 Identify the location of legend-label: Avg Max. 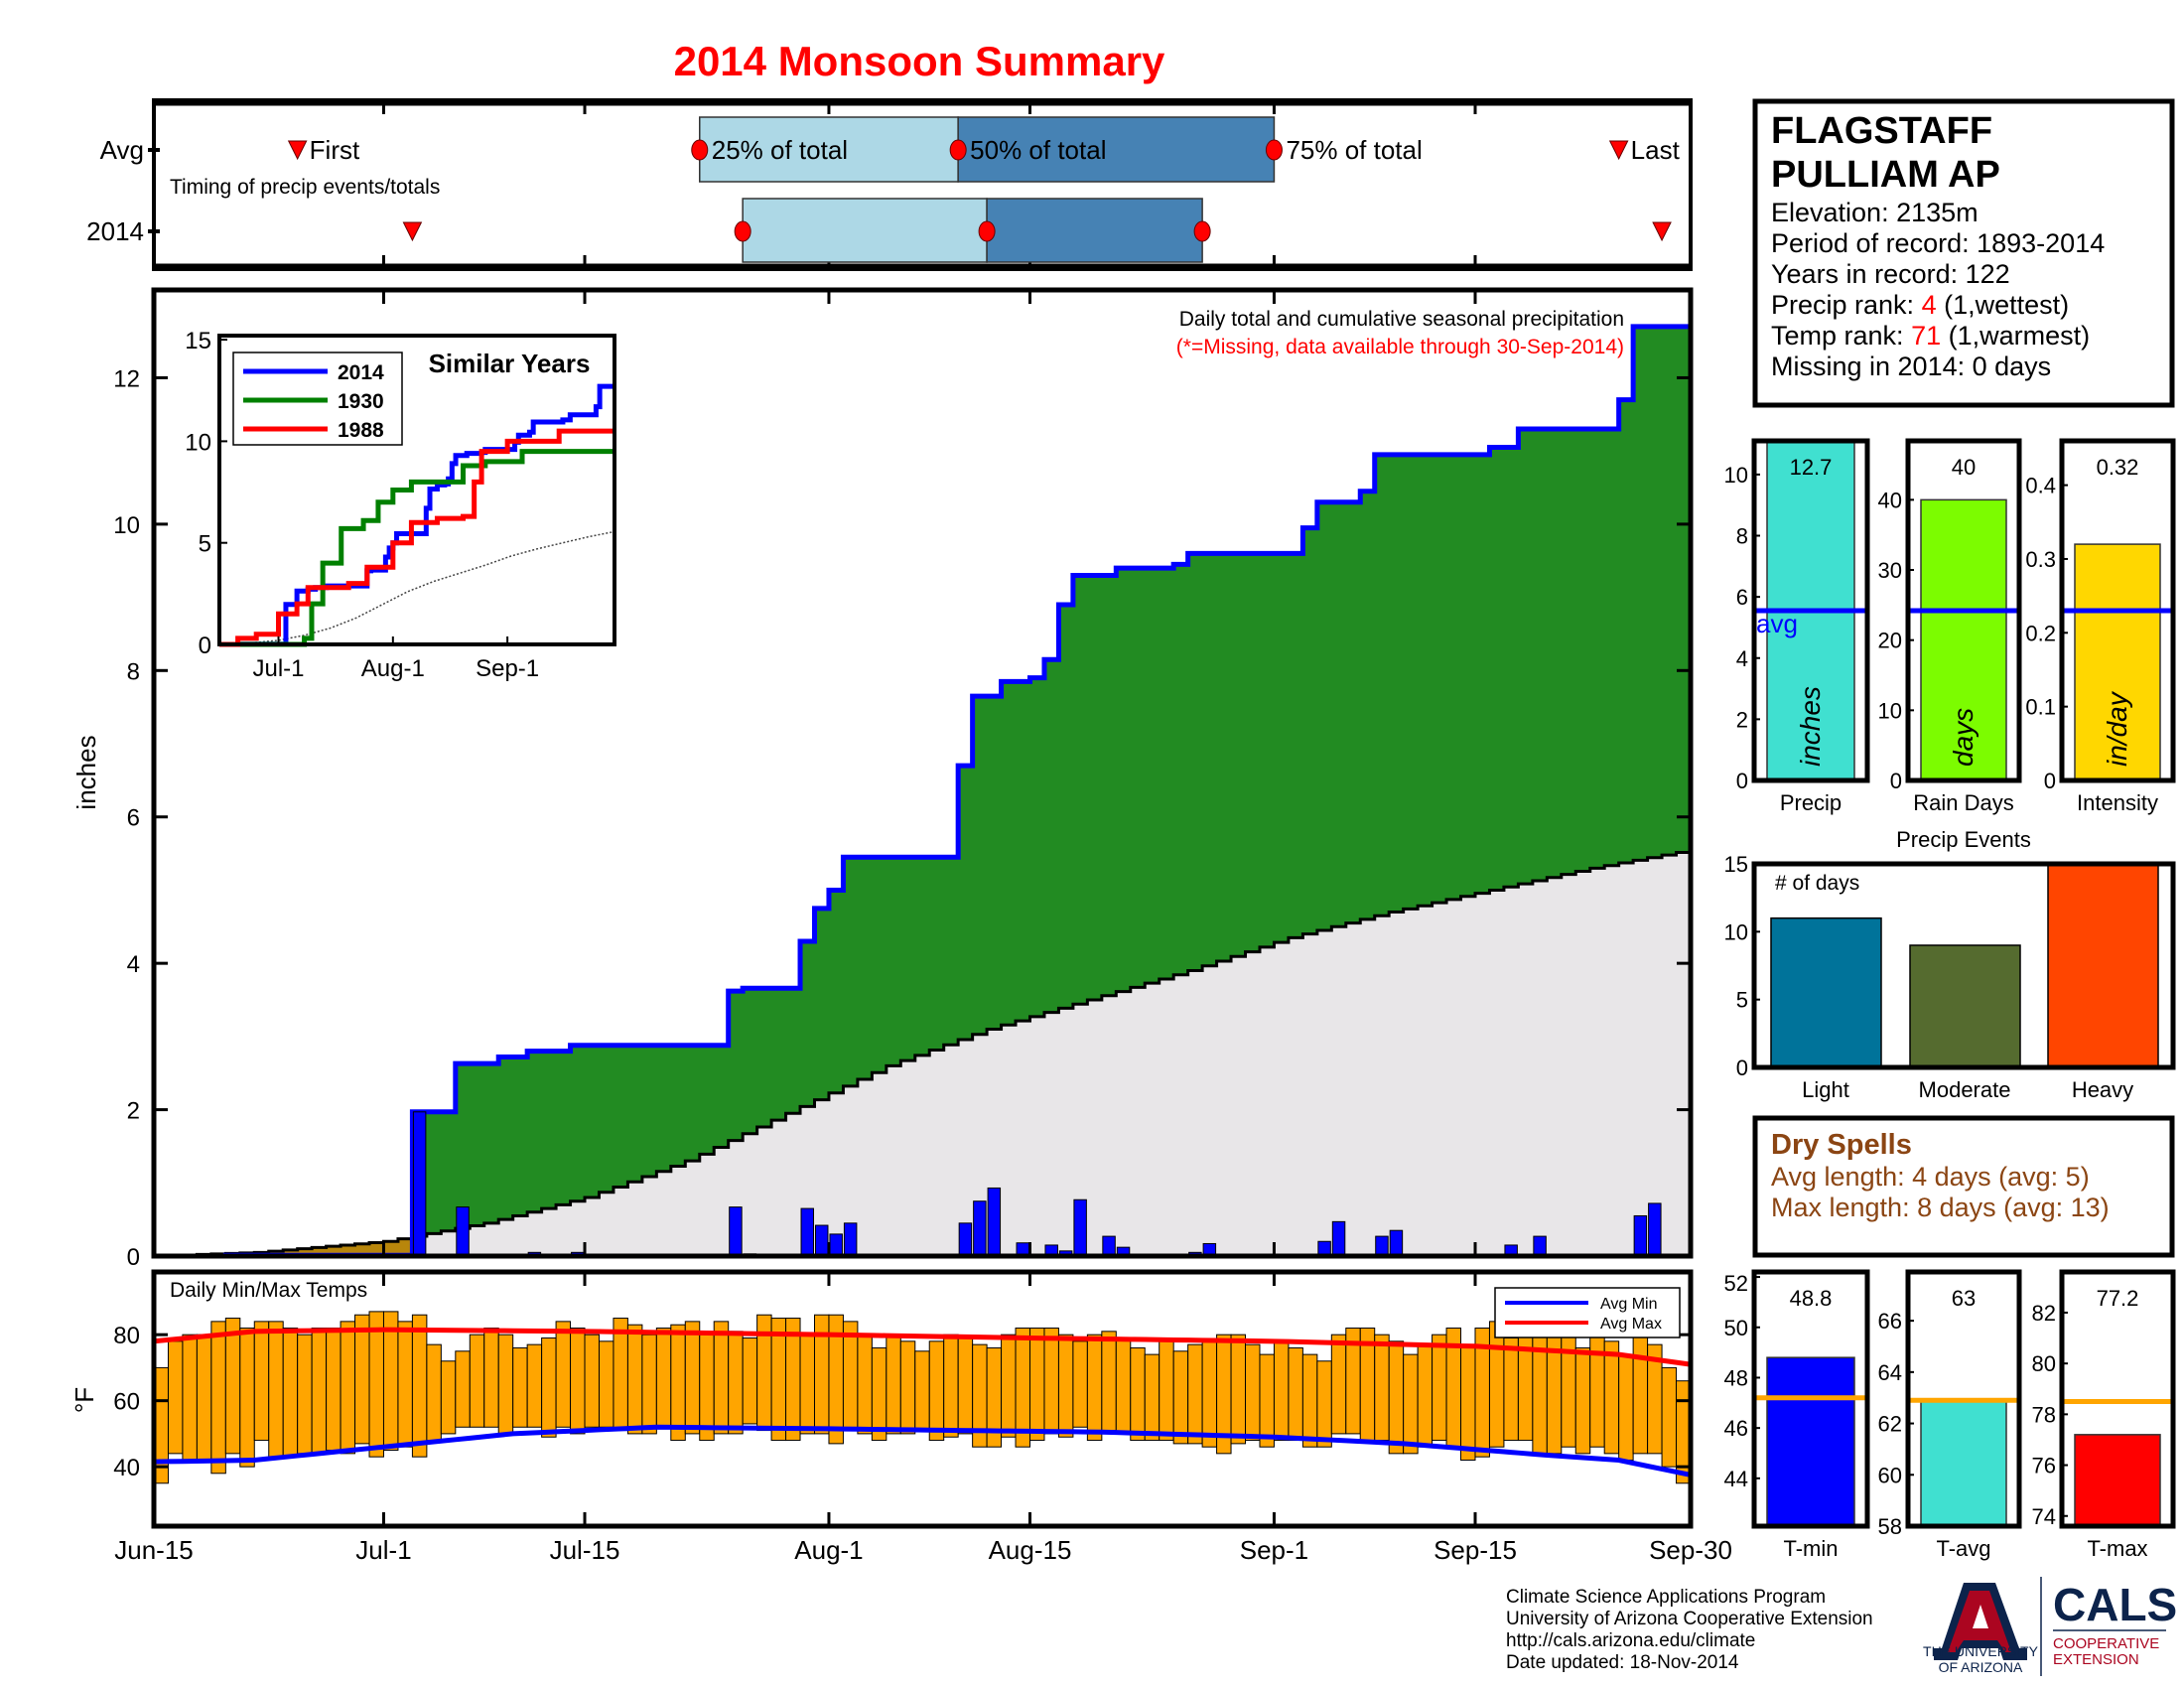
(1631, 1324).